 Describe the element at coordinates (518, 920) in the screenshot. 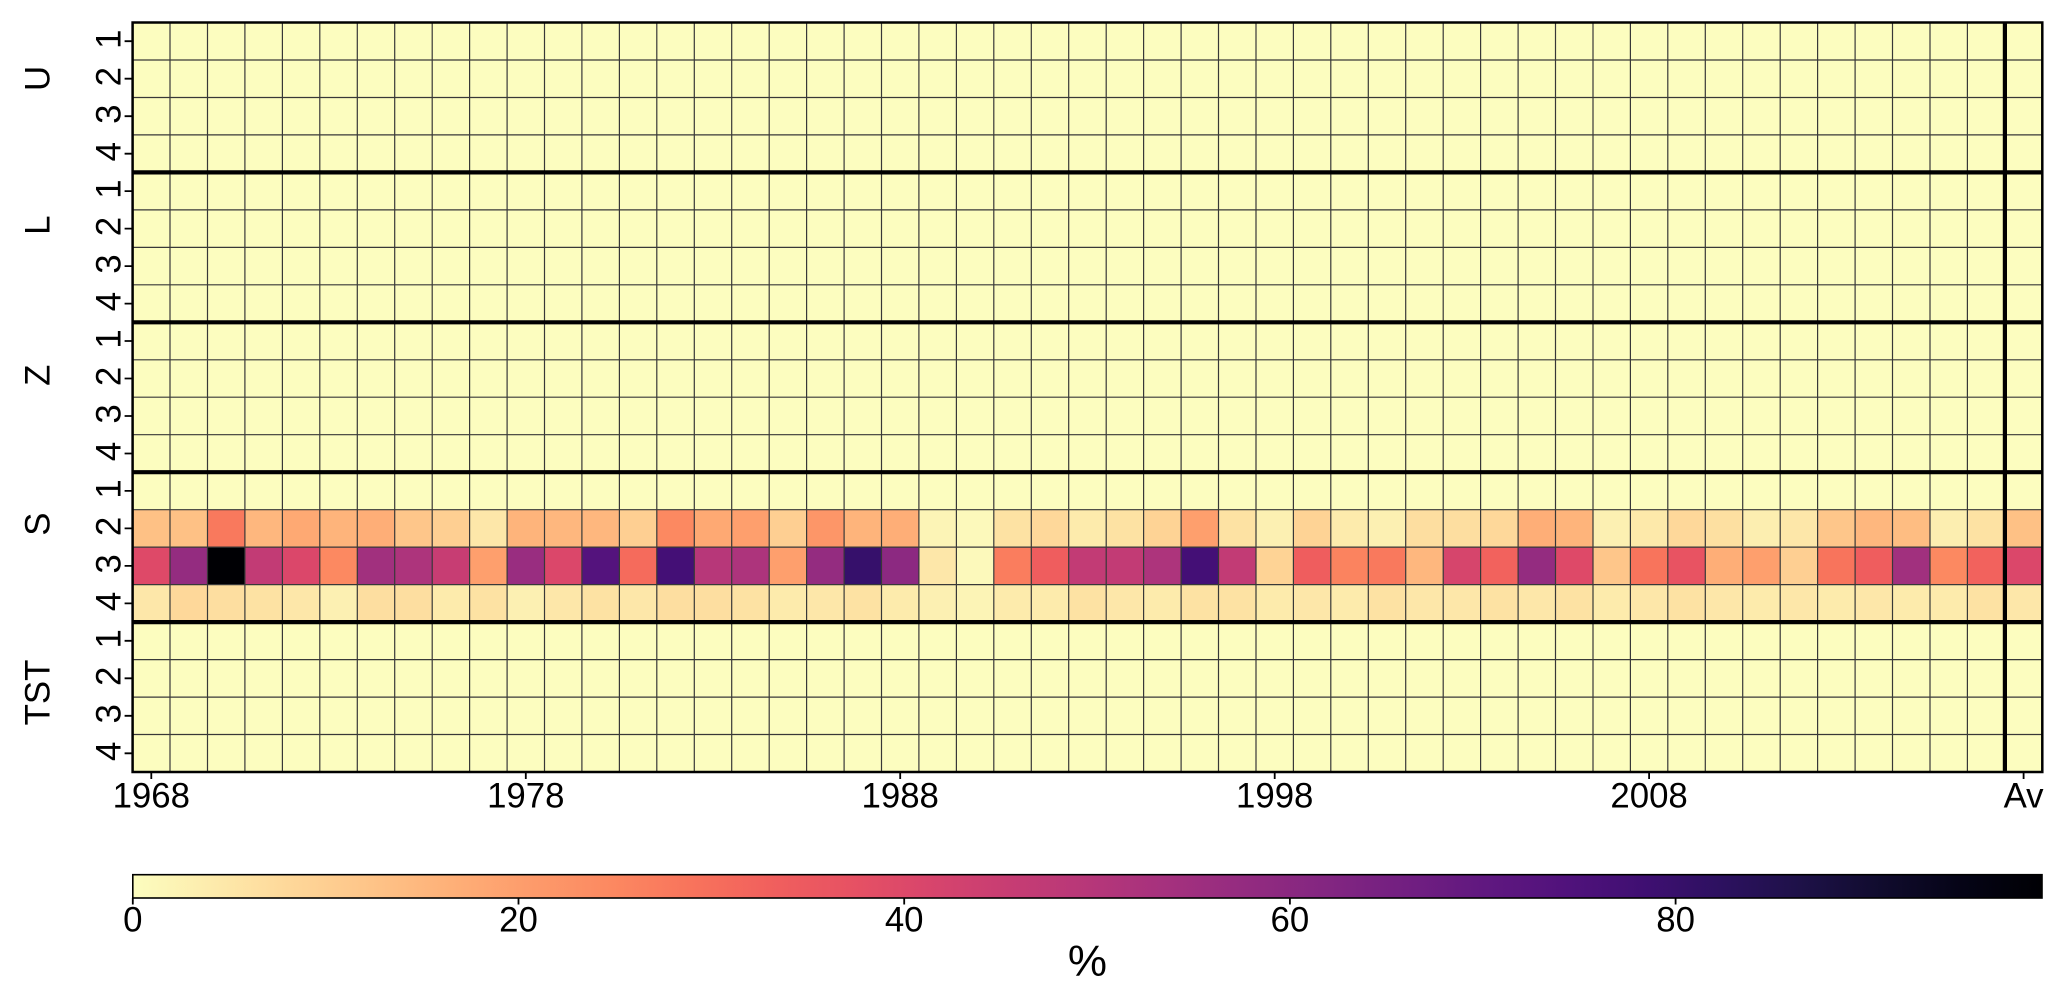

I see `svg-text: 20` at that location.